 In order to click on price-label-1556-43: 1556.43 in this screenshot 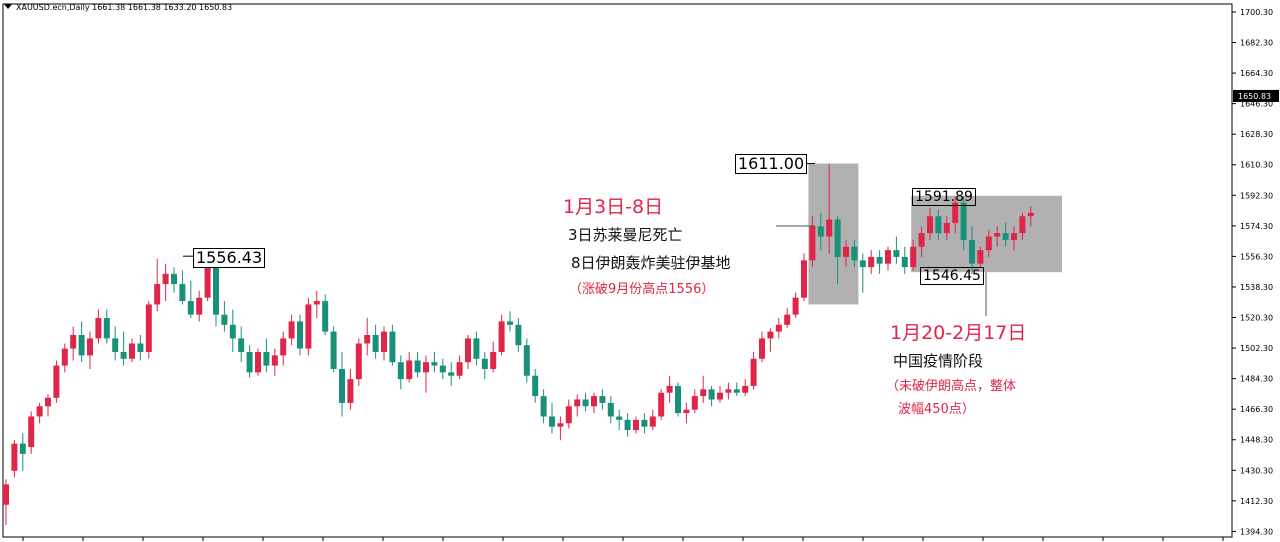, I will do `click(229, 258)`.